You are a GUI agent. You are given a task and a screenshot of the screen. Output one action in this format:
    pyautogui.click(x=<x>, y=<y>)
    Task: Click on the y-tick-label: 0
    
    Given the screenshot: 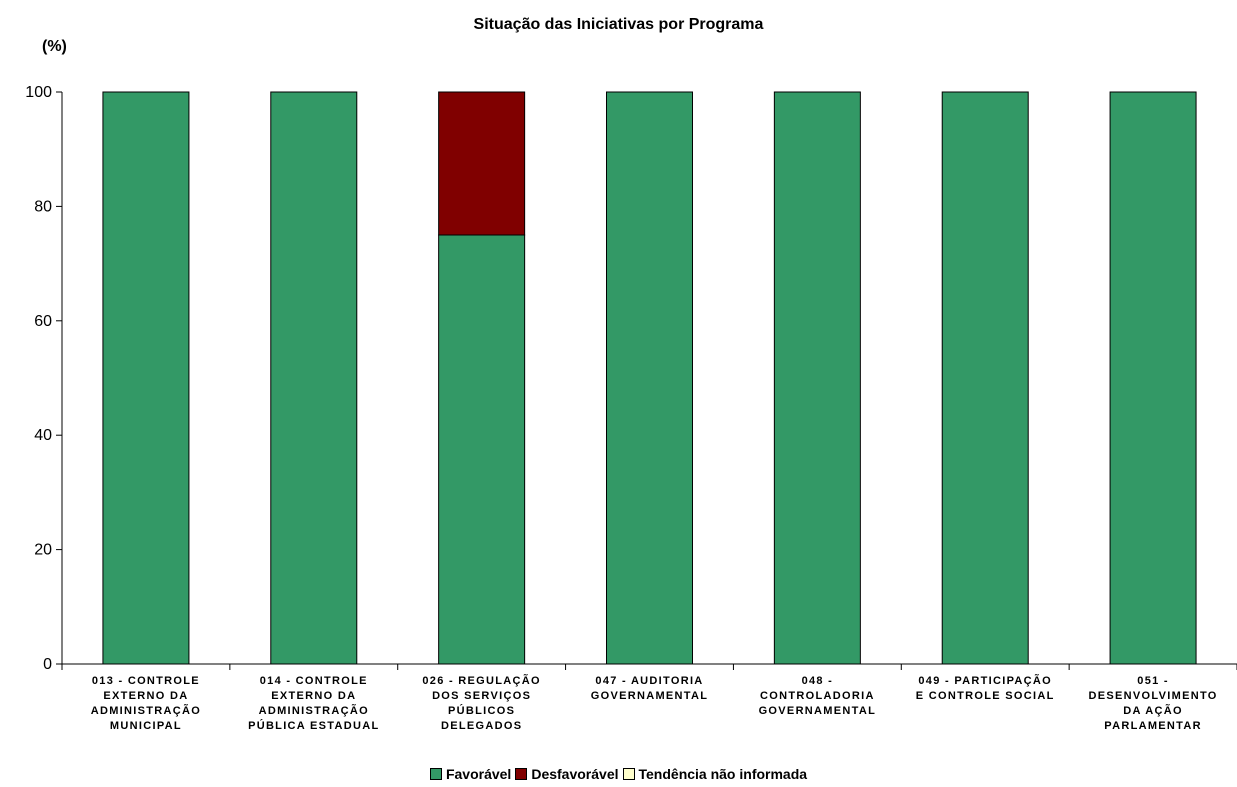 What is the action you would take?
    pyautogui.click(x=47, y=664)
    